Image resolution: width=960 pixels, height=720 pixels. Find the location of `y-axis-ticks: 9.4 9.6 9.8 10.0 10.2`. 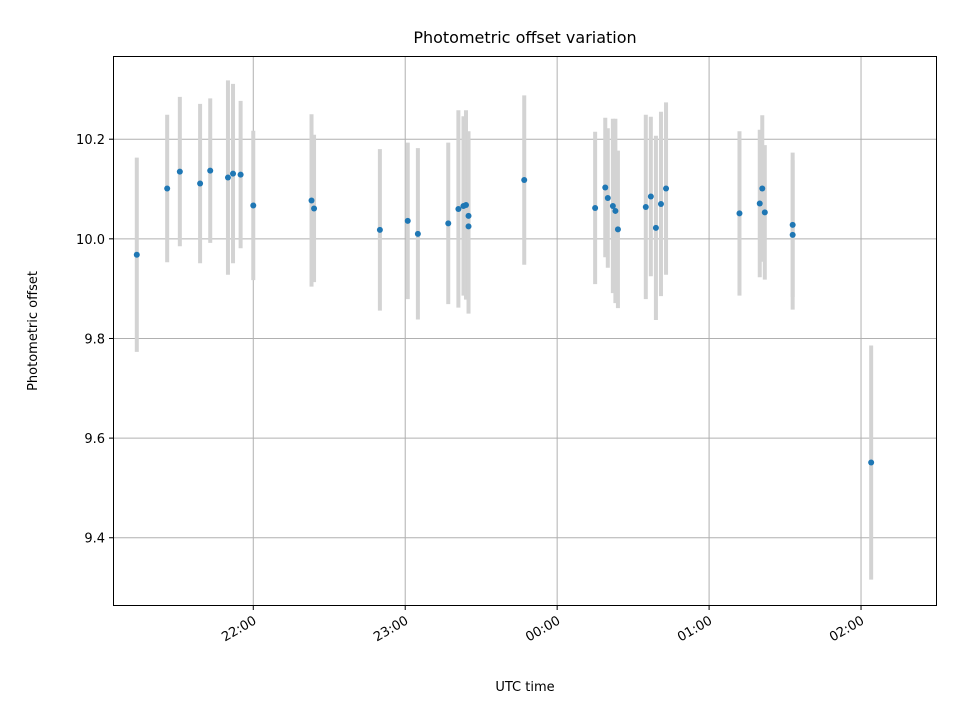

y-axis-ticks: 9.4 9.6 9.8 10.0 10.2 is located at coordinates (95, 340).